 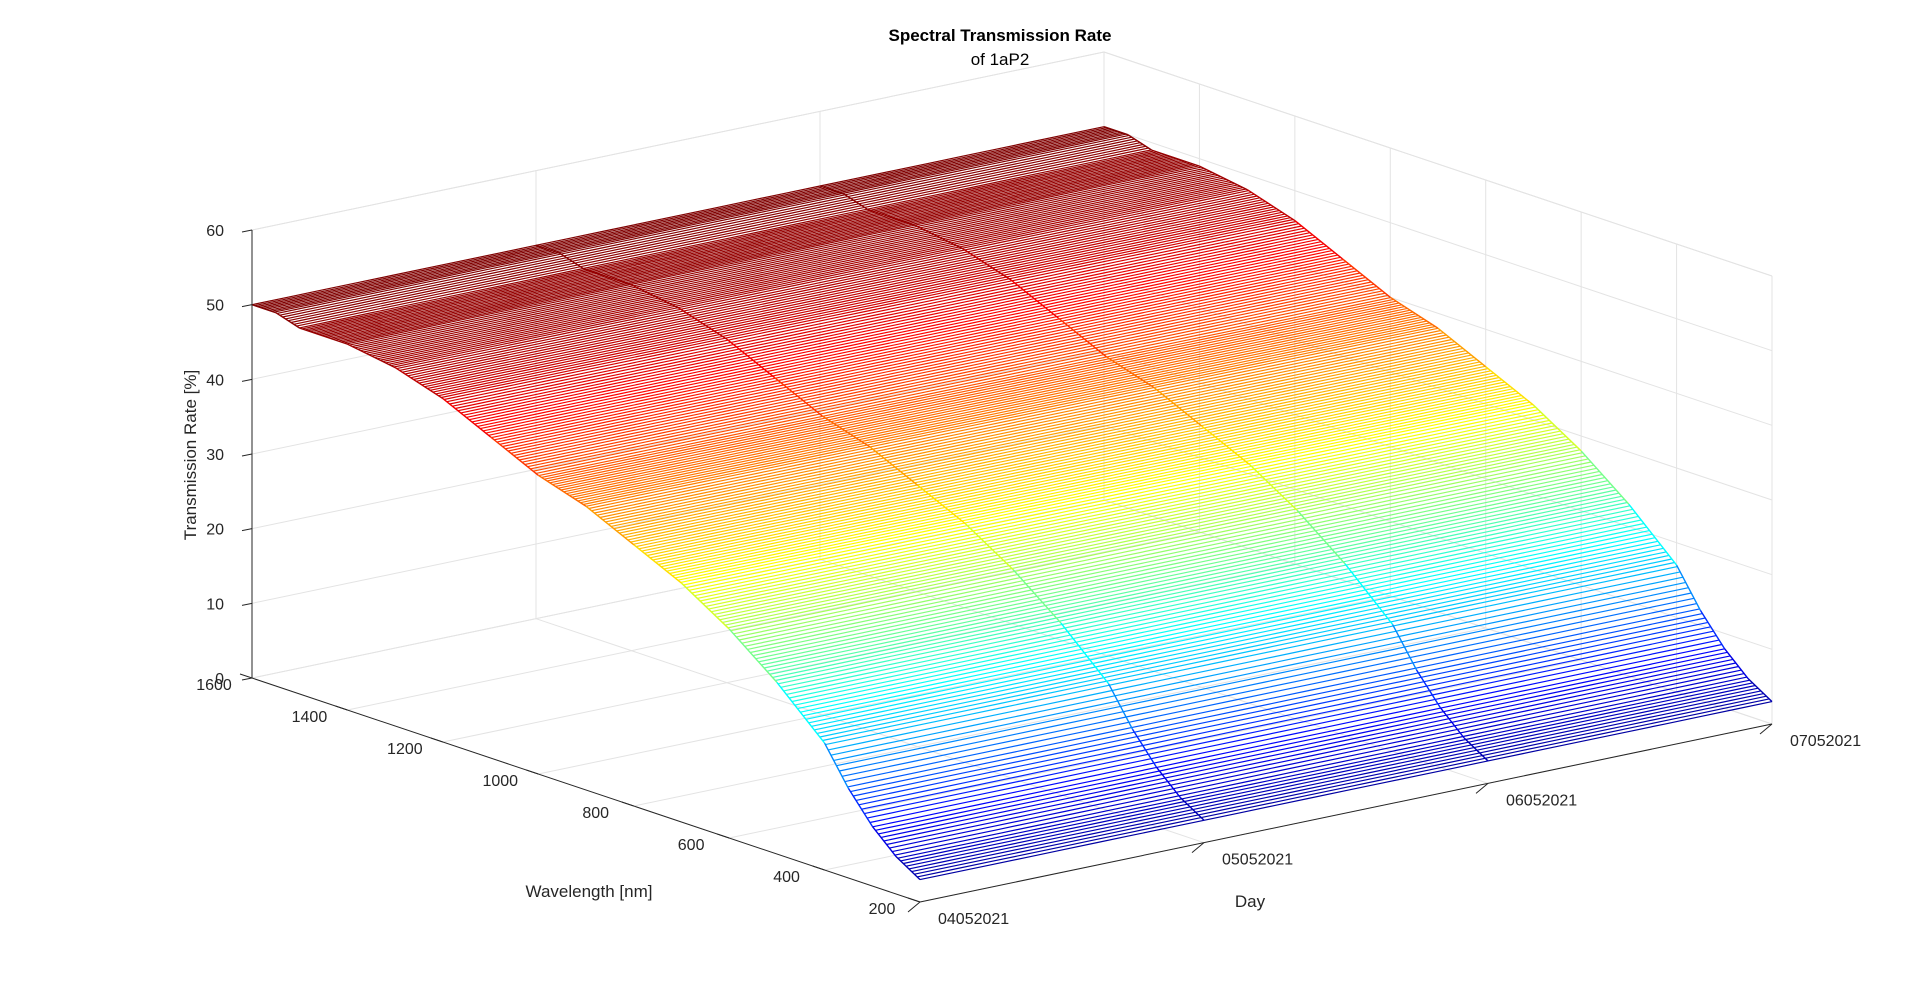 What do you see at coordinates (595, 813) in the screenshot?
I see `y-tick-label: 800` at bounding box center [595, 813].